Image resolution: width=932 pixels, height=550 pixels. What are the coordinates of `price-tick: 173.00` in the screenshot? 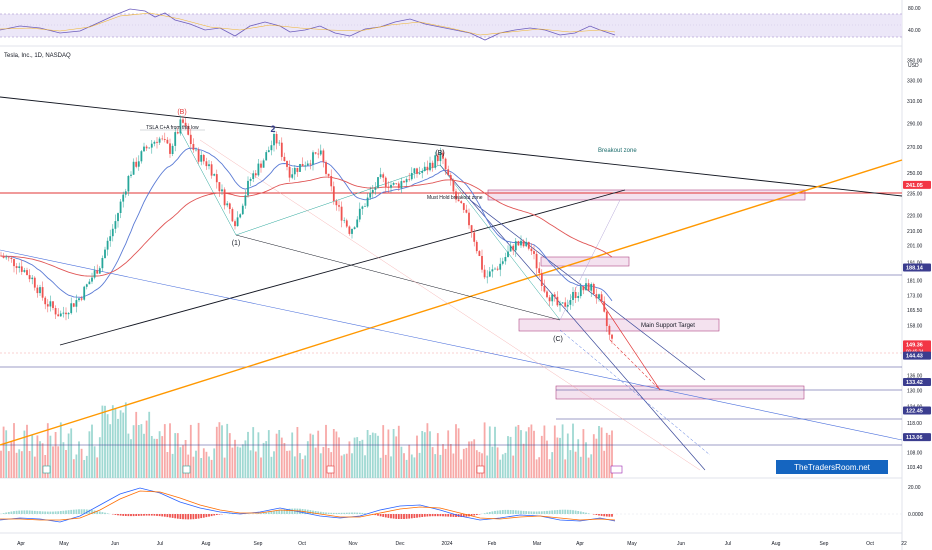 It's located at (915, 296).